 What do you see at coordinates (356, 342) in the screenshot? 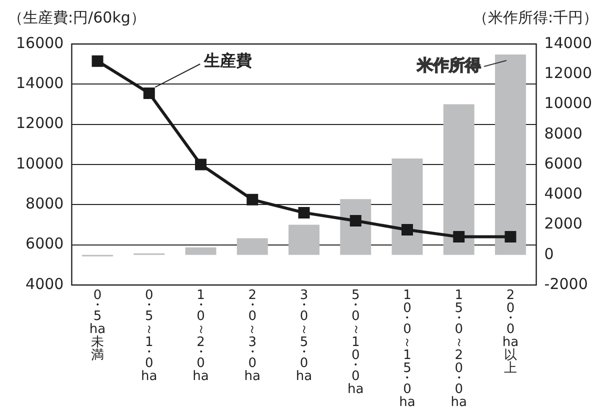
I see `category-label: 5・0～10・0ha` at bounding box center [356, 342].